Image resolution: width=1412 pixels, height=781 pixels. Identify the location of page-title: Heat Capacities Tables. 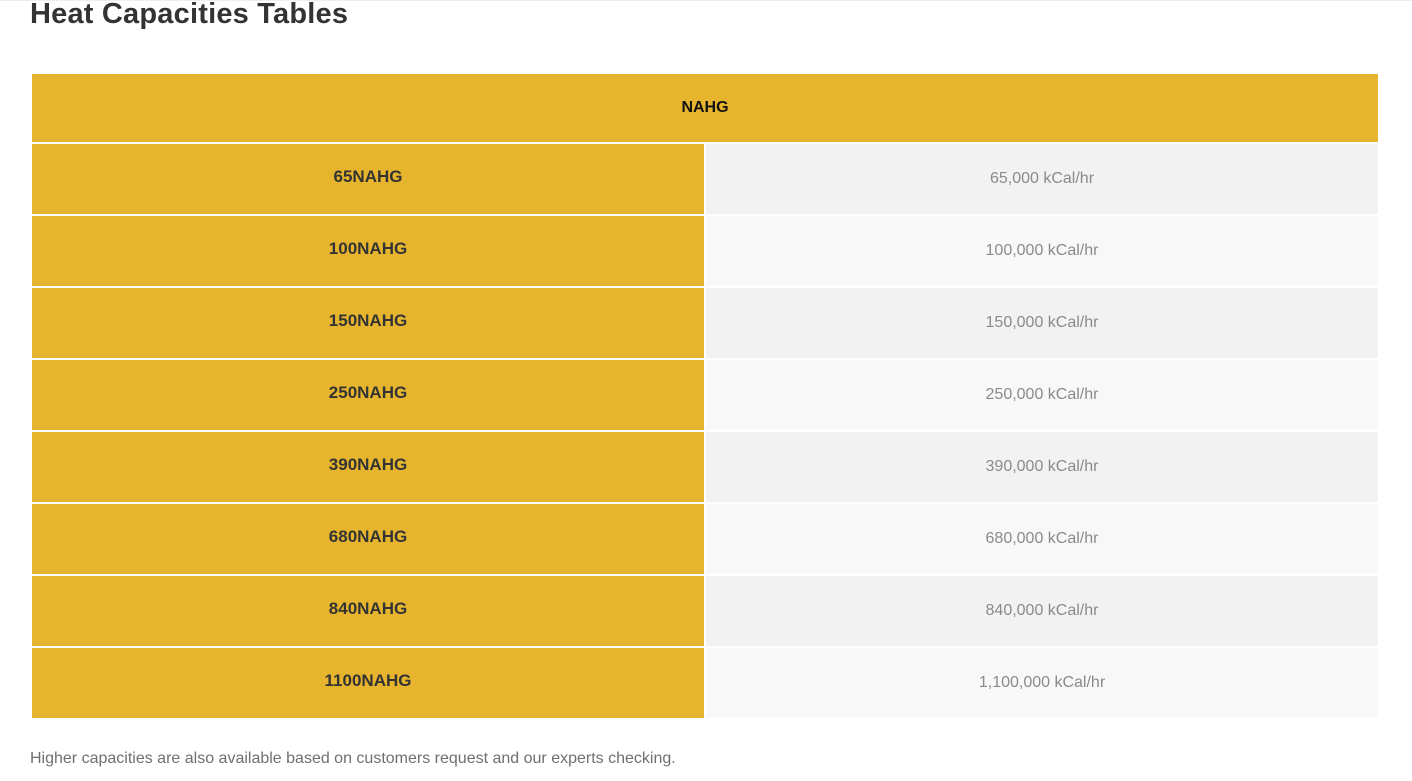
(189, 15).